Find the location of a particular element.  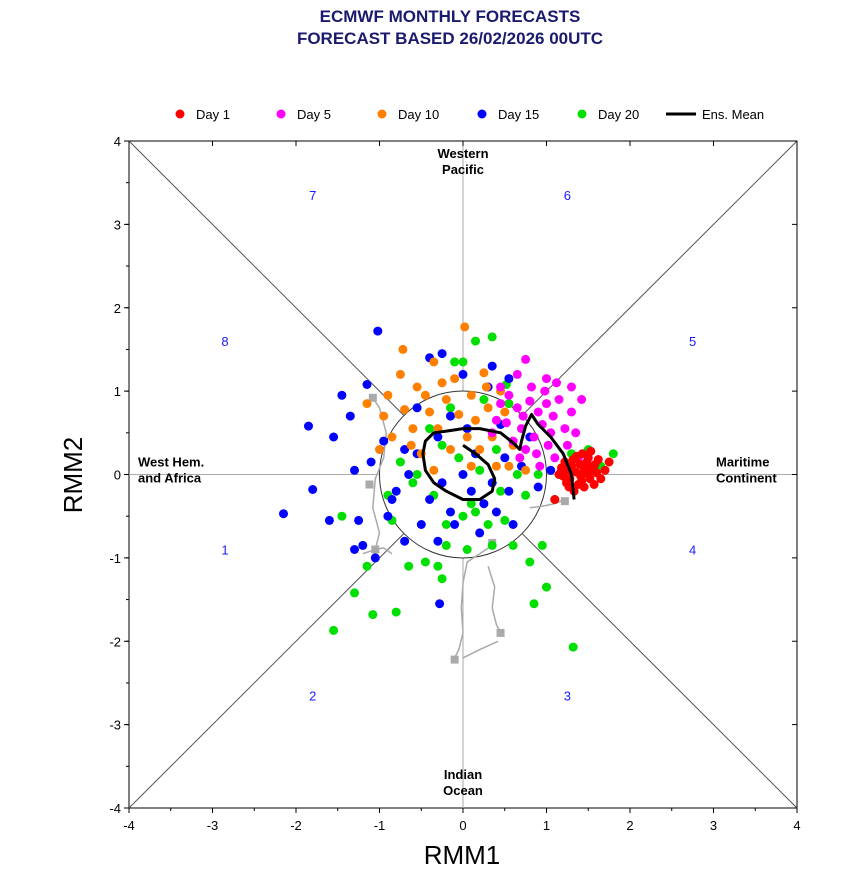

x-tick-label-3: -2 is located at coordinates (296, 825).